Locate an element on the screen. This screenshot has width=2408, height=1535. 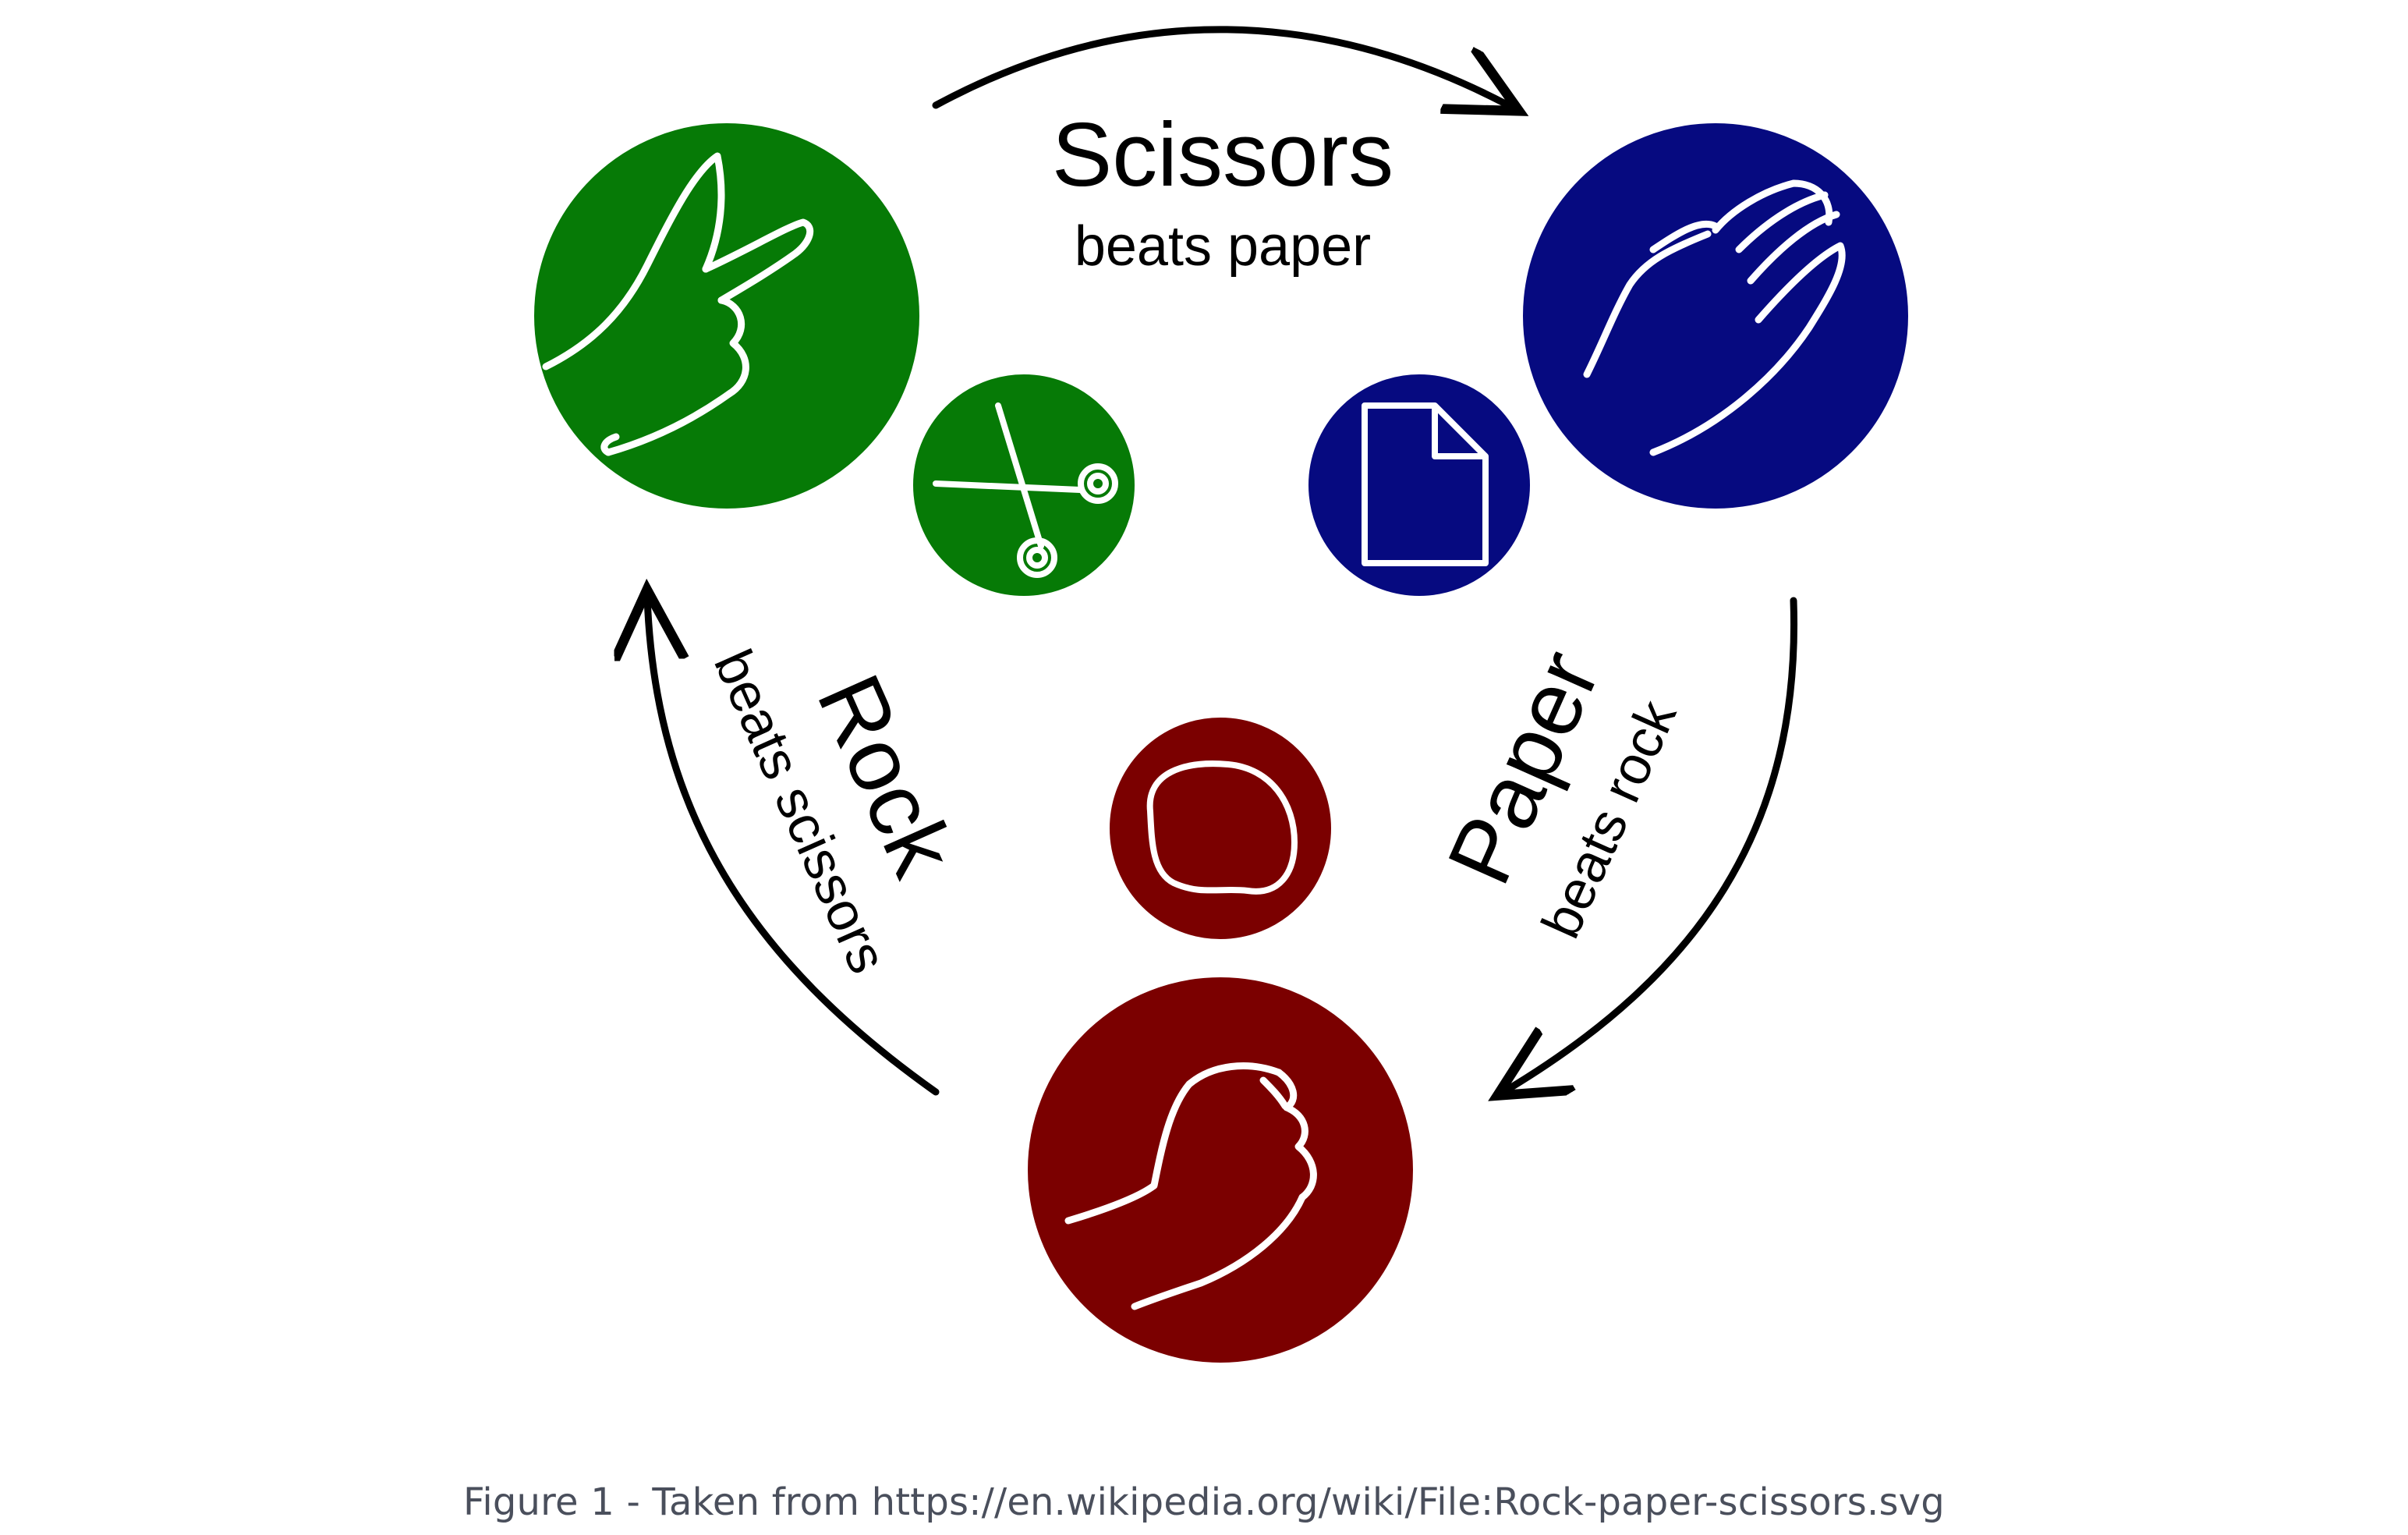
scissors-hand-circle is located at coordinates (726, 316).